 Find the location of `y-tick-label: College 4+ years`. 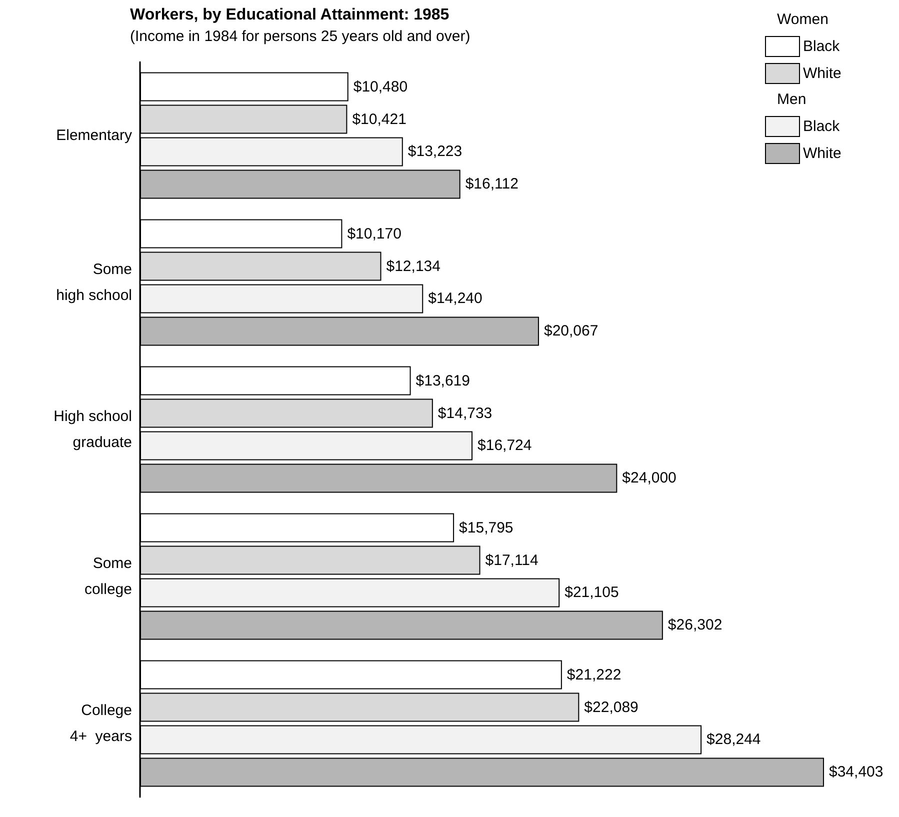

y-tick-label: College 4+ years is located at coordinates (101, 723).